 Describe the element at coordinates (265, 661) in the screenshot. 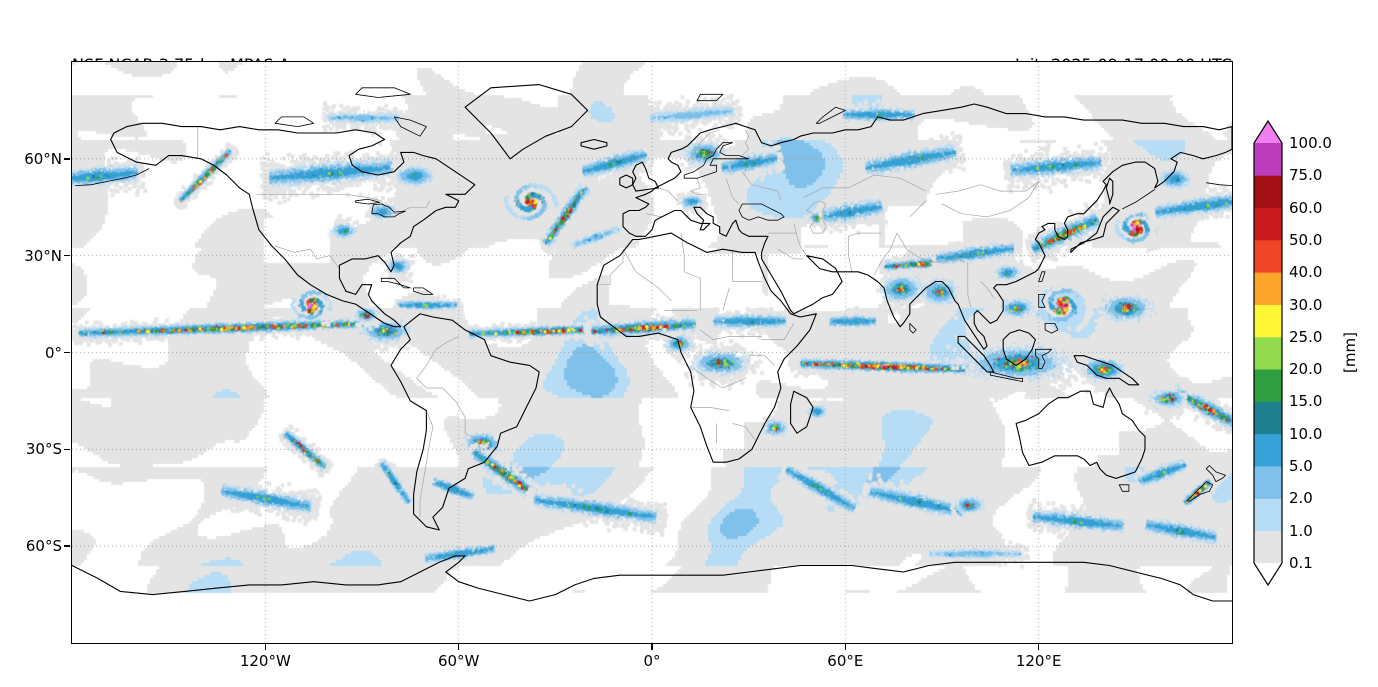

I see `lon-tick-label: 120°W` at that location.